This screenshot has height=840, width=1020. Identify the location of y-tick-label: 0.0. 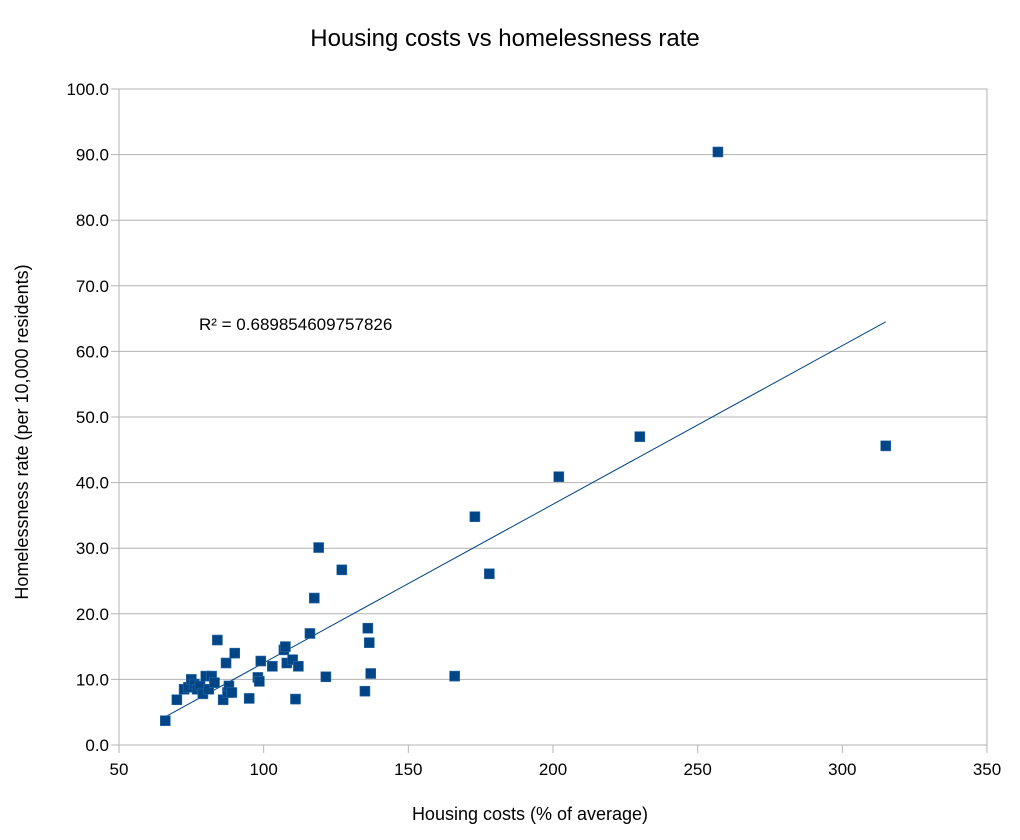
(97, 745).